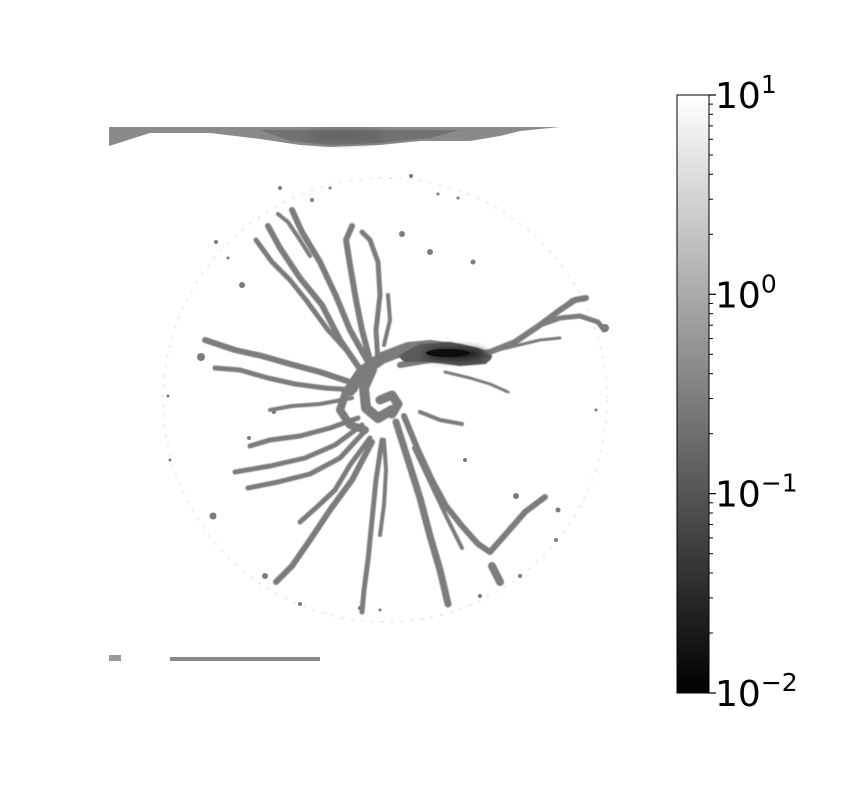  Describe the element at coordinates (769, 84) in the screenshot. I see `tick-label-exponent: 1` at that location.